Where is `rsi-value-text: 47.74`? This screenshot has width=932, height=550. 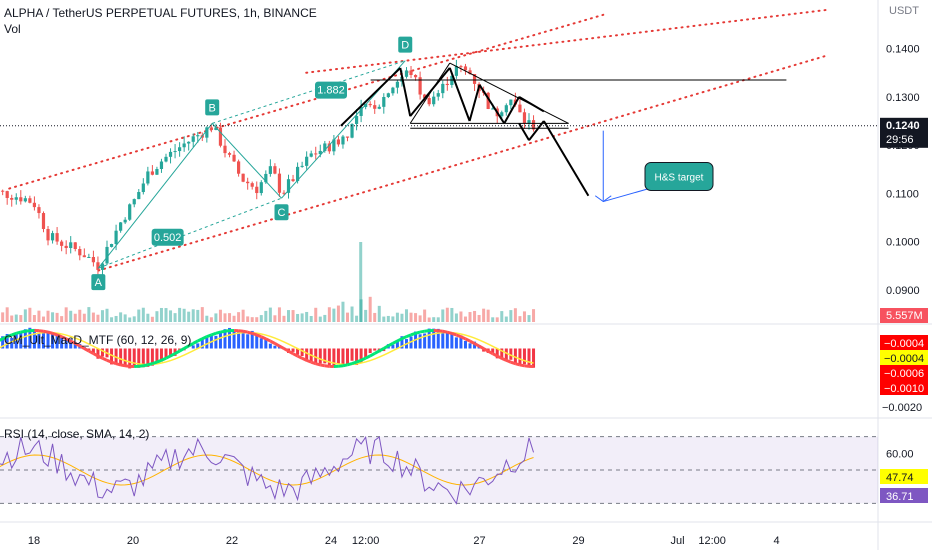
rsi-value-text: 47.74 is located at coordinates (900, 478).